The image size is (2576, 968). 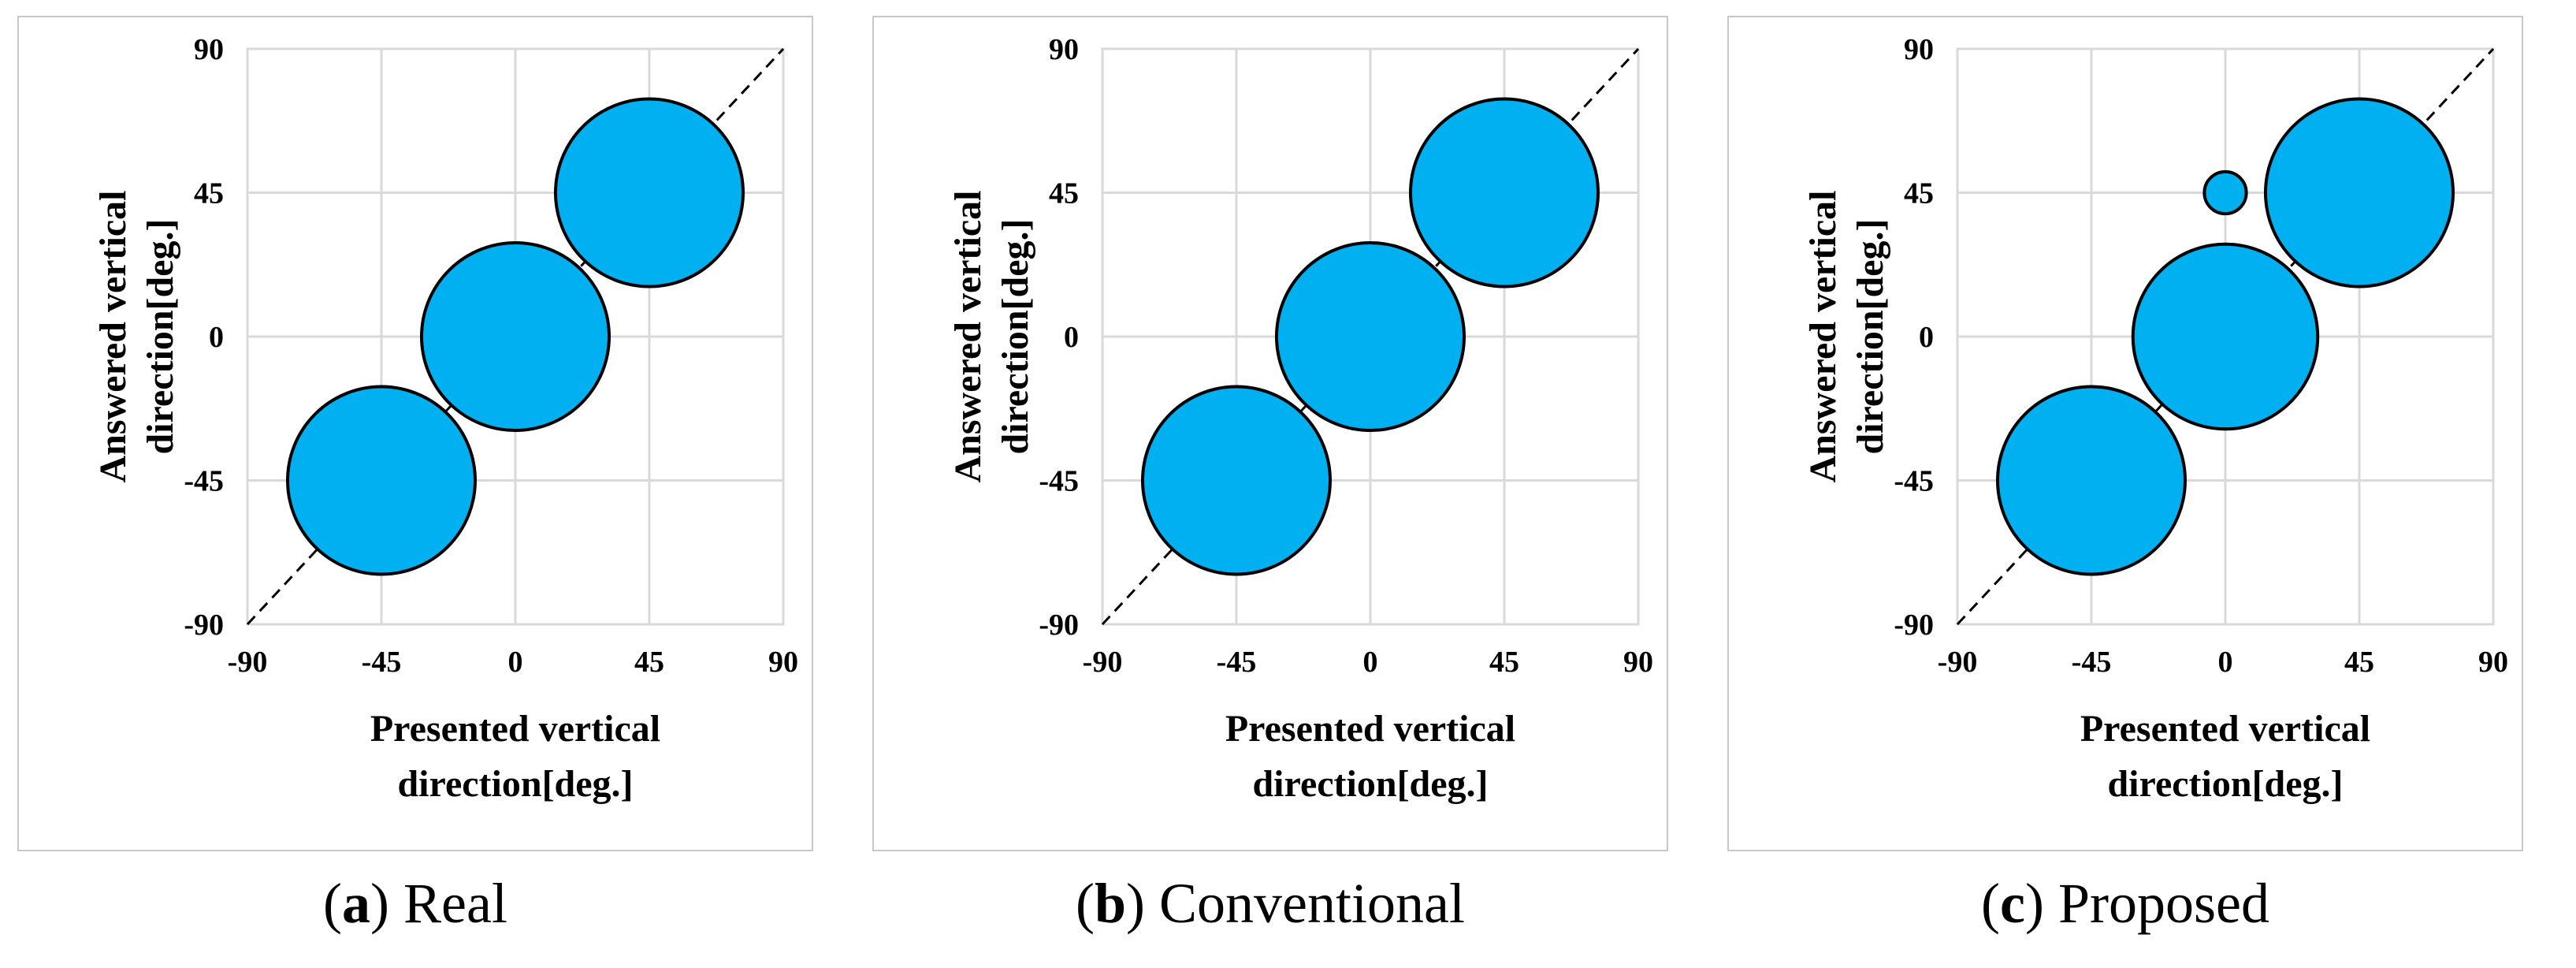 I want to click on caption-c: (c) Proposed, so click(x=2125, y=904).